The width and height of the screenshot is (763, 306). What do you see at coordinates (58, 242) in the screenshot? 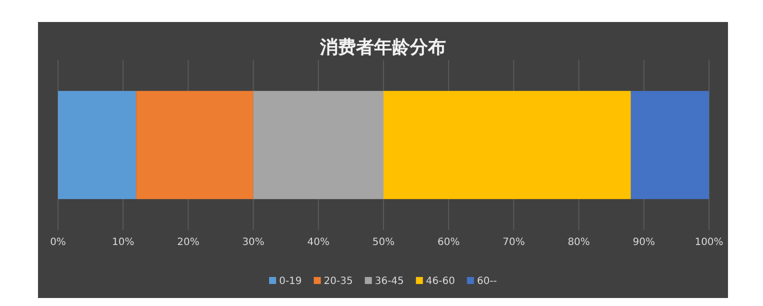
I see `x-tick-label: 0%` at bounding box center [58, 242].